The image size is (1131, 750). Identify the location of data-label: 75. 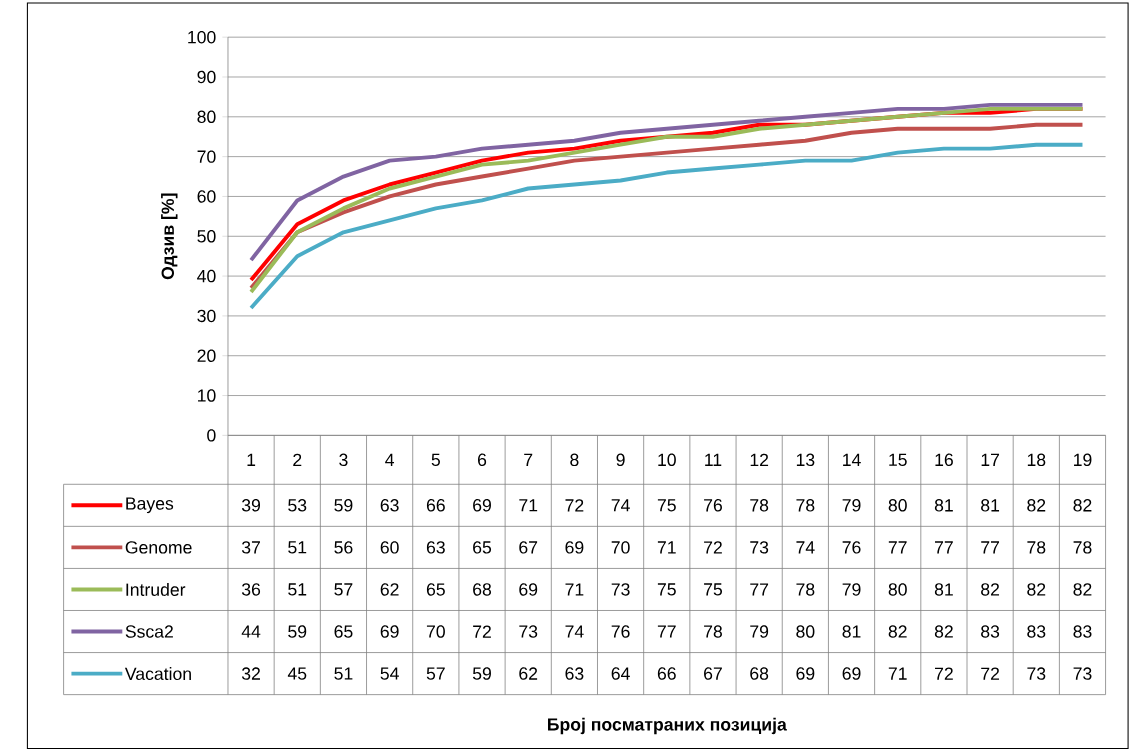
(666, 505).